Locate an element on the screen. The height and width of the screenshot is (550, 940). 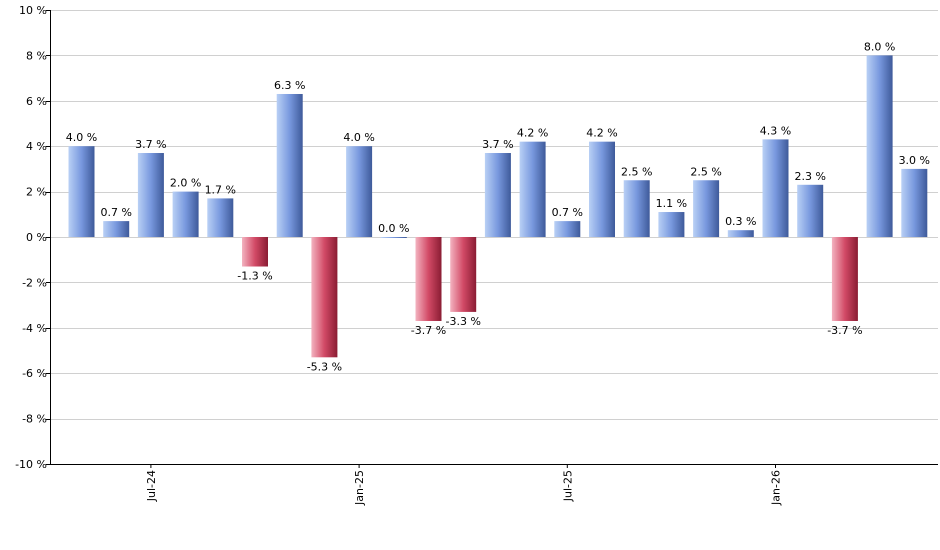
y-tick-label: 4 % is located at coordinates (36, 146).